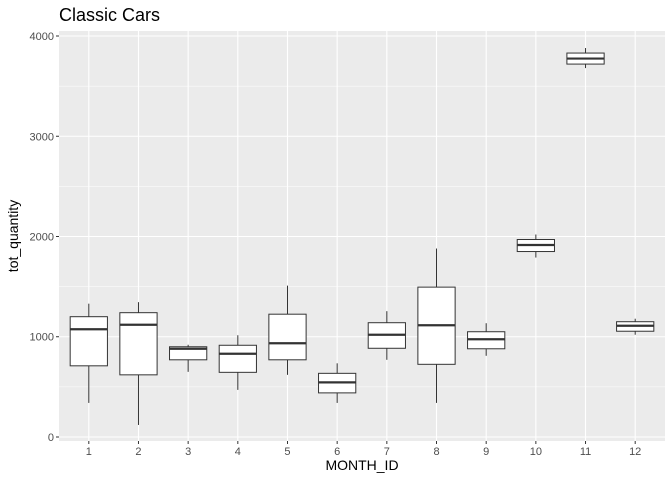  I want to click on x-tick-label: 6, so click(337, 452).